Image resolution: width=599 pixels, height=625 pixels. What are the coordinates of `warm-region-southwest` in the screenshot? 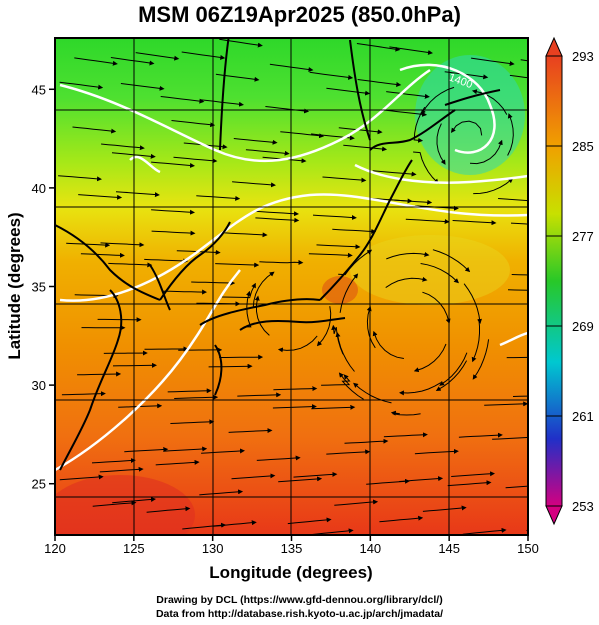 It's located at (125, 505).